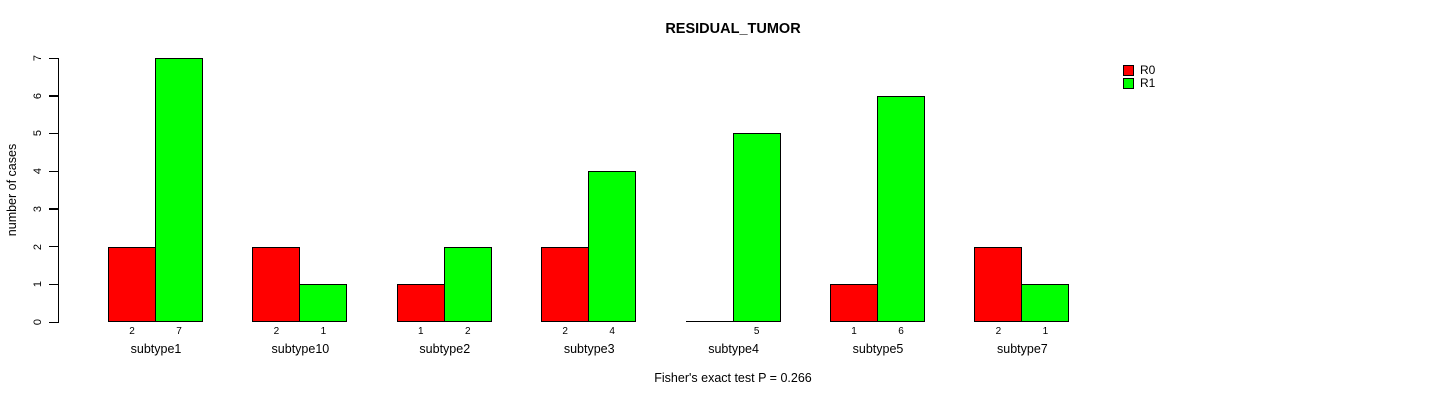 This screenshot has width=1440, height=400. I want to click on bar-value-label: 5, so click(756, 331).